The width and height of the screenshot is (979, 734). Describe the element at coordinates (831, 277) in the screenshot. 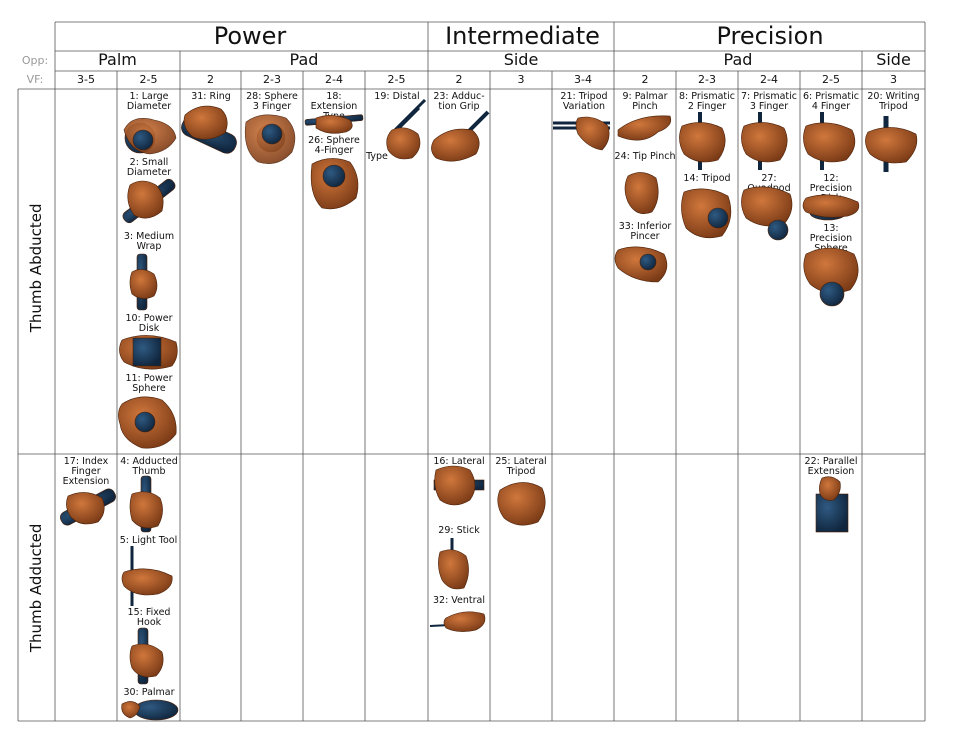

I see `hand-precision-sphere` at that location.